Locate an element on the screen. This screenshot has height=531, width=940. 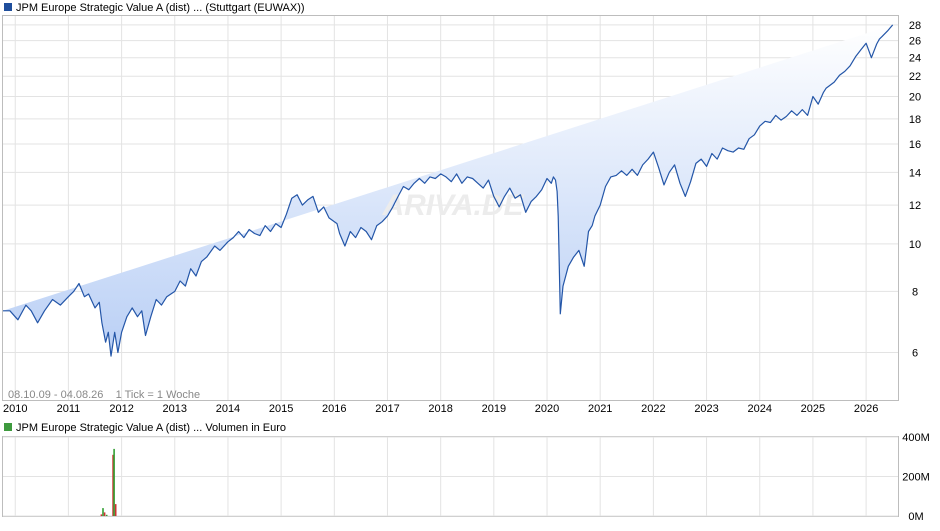
price-y-tick-label: 22 is located at coordinates (915, 77).